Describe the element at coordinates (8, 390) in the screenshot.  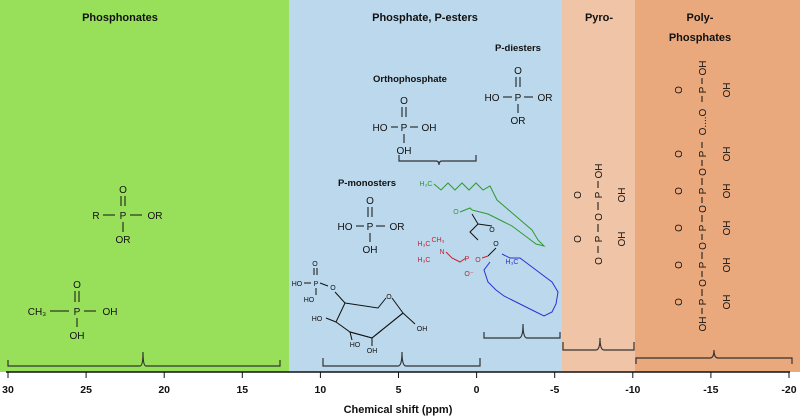
I see `x-axis-tick-label: 30` at that location.